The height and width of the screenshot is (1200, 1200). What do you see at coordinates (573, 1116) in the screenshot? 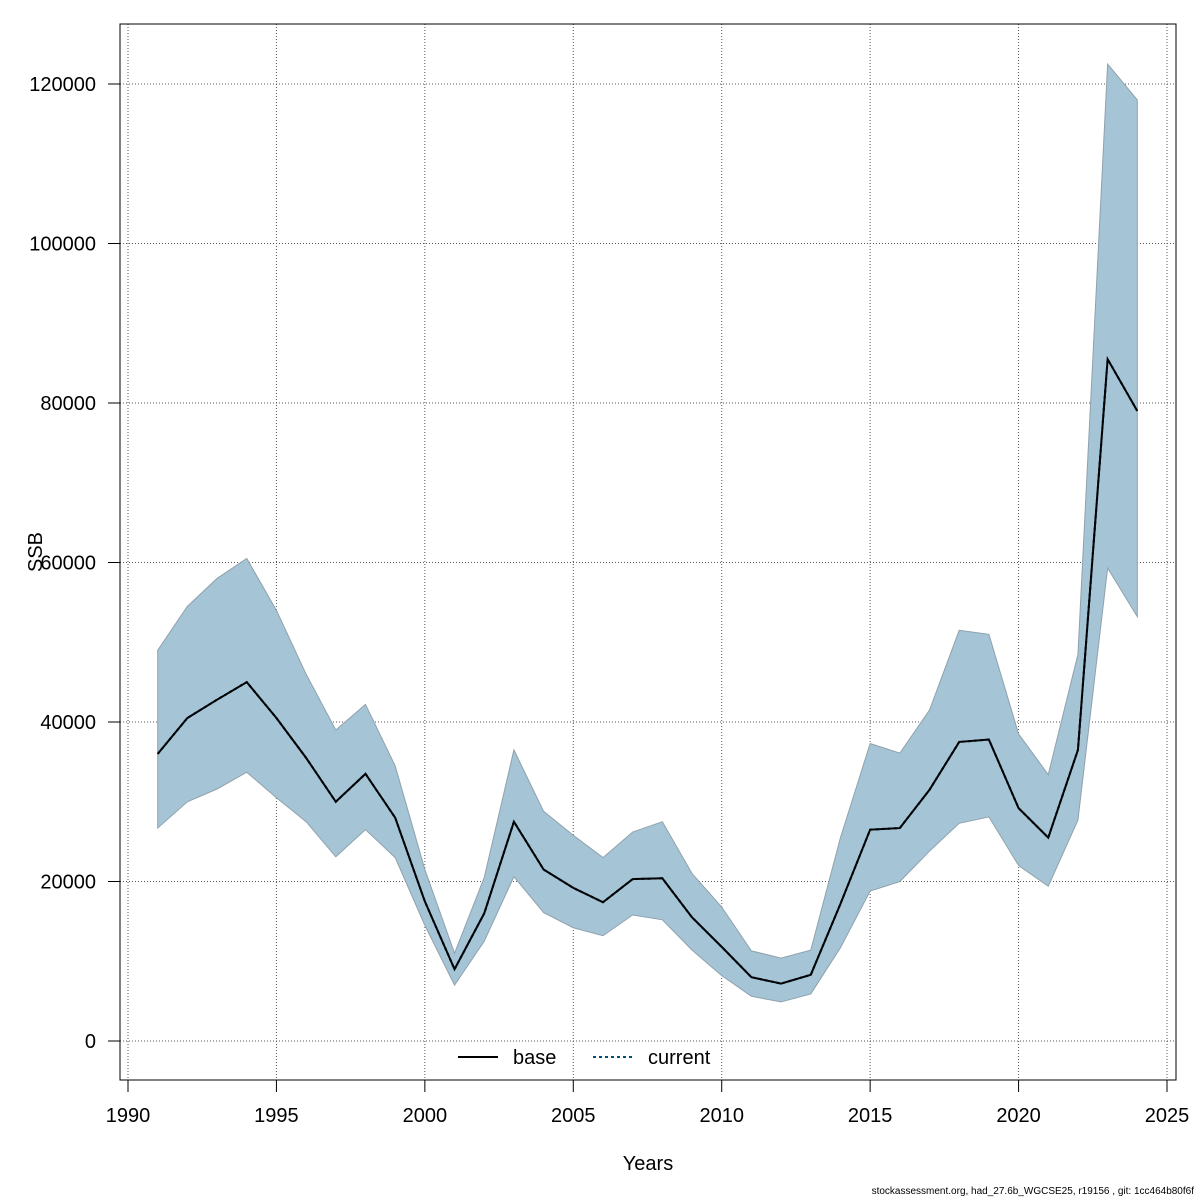
I see `x-tick-label: 2005` at bounding box center [573, 1116].